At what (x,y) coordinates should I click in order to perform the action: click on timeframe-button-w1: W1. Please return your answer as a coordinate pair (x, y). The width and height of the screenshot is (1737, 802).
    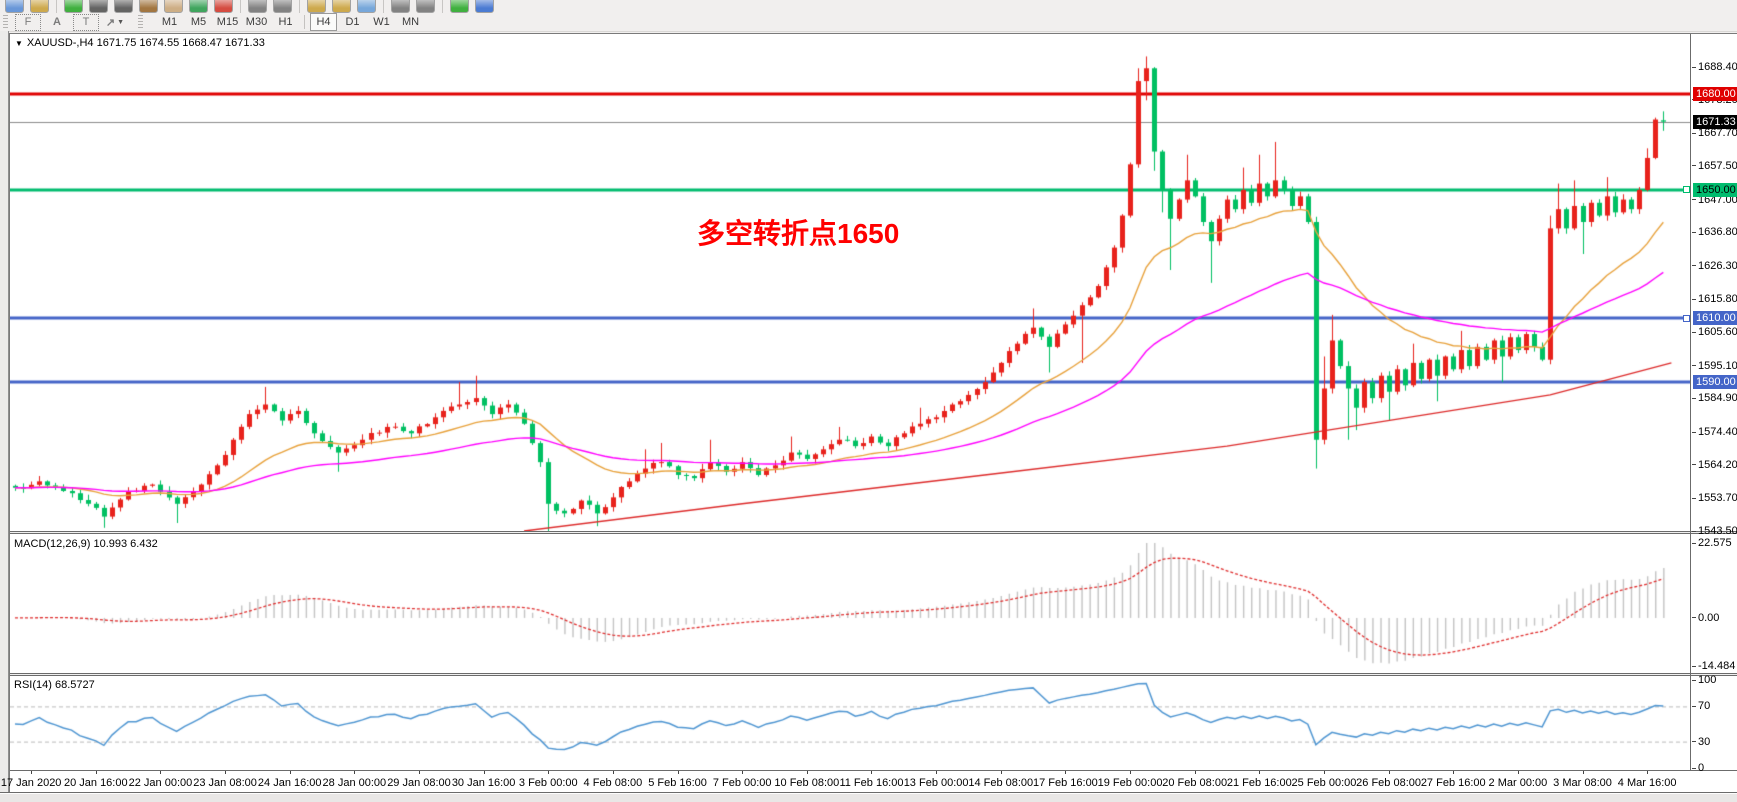
    Looking at the image, I should click on (381, 22).